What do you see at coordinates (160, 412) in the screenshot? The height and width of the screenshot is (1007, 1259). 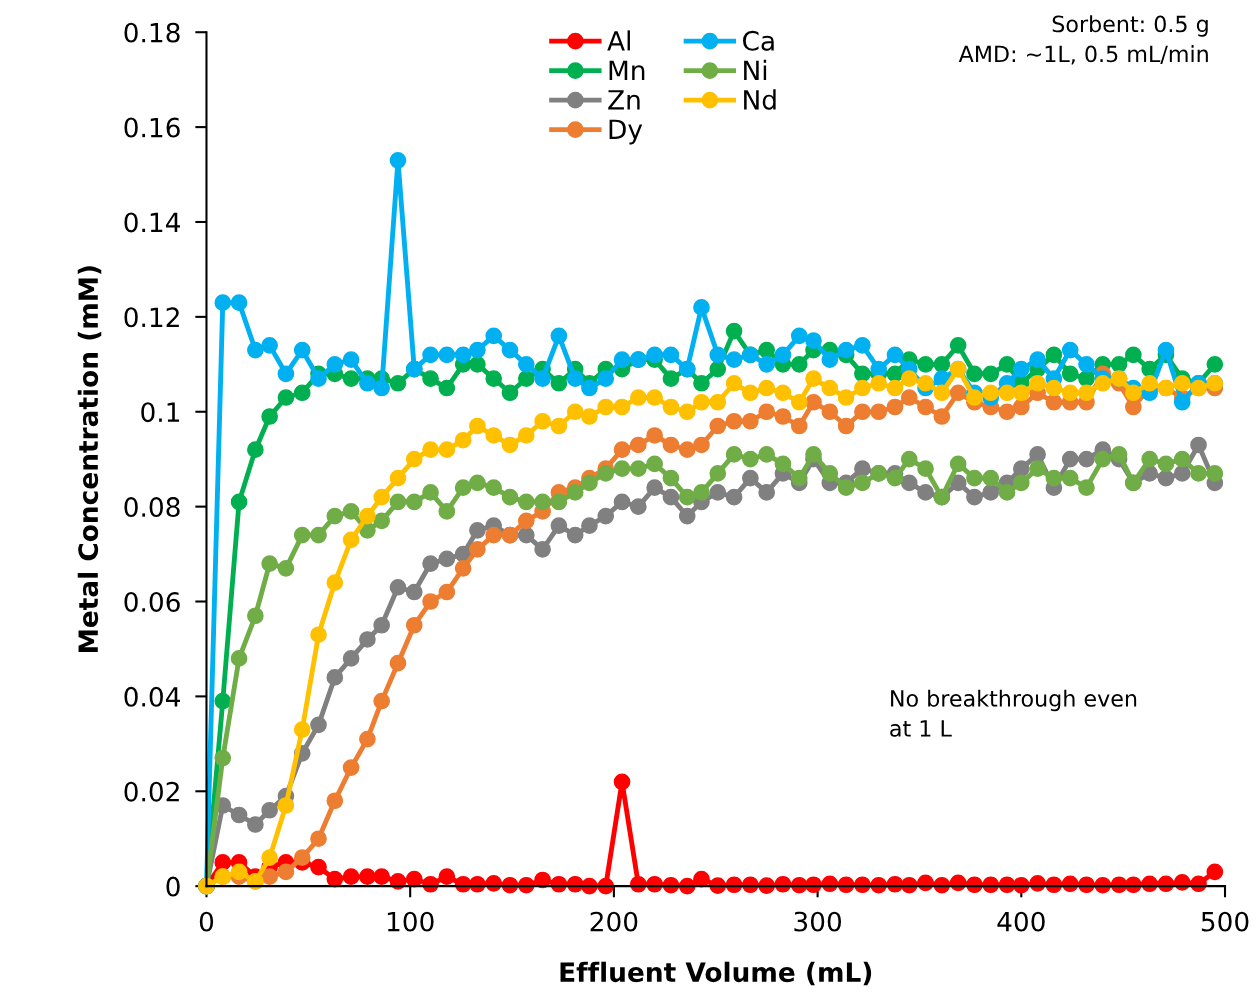 I see `y-tick-label: 0.1` at bounding box center [160, 412].